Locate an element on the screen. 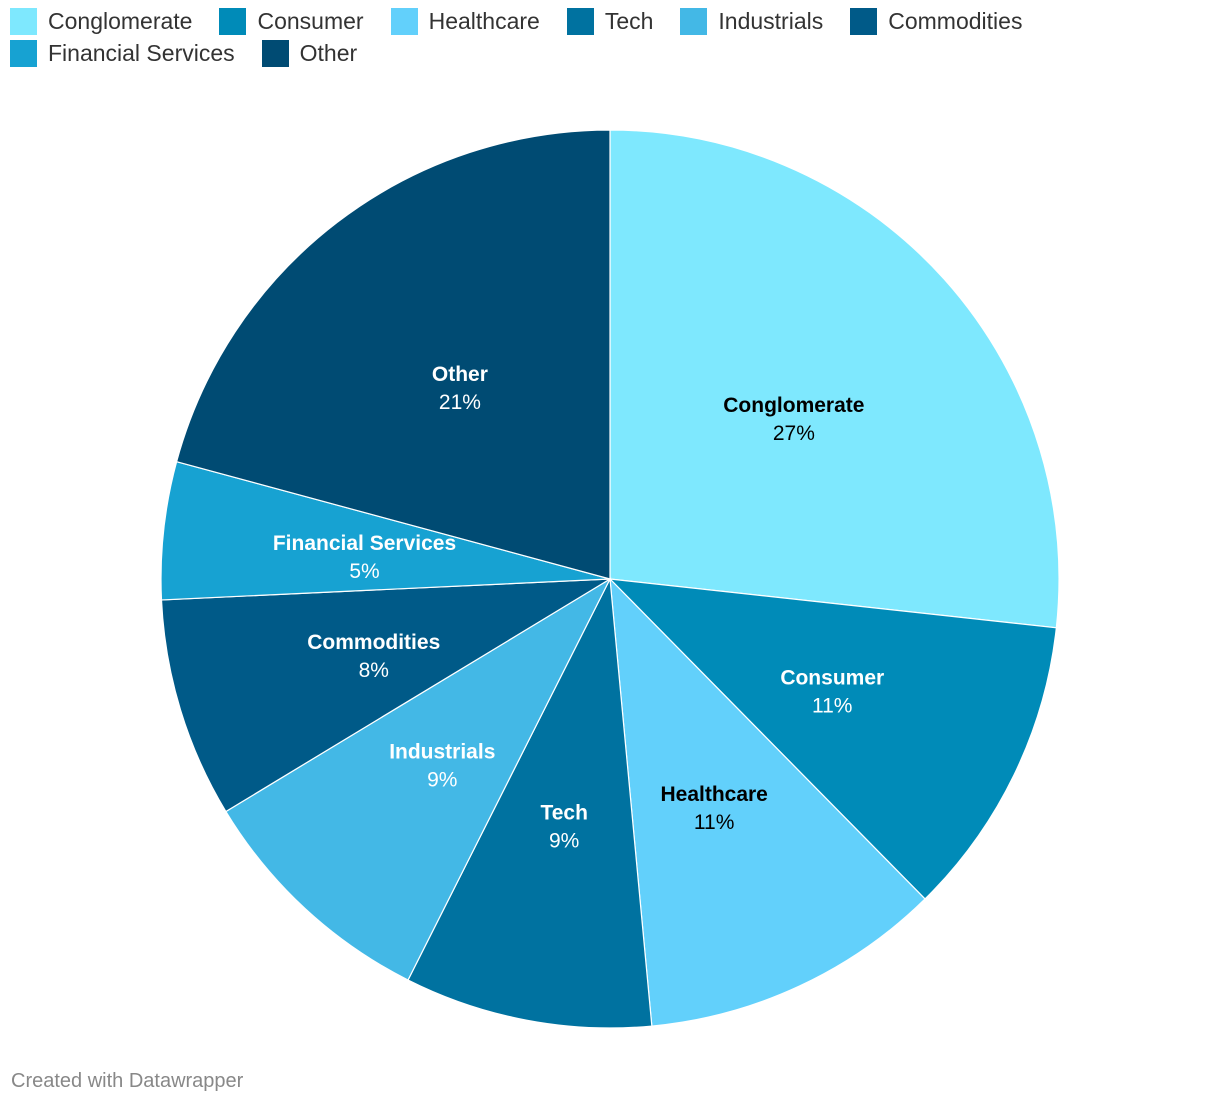 The image size is (1220, 1106). legend-label: Other is located at coordinates (328, 52).